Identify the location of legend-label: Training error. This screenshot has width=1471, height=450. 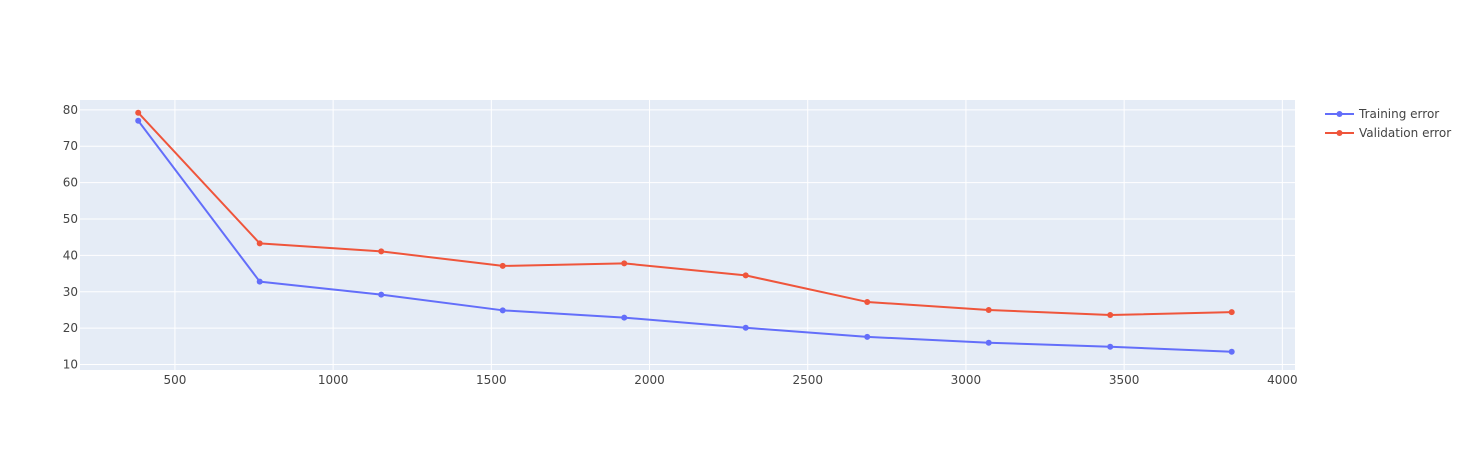
(1398, 114).